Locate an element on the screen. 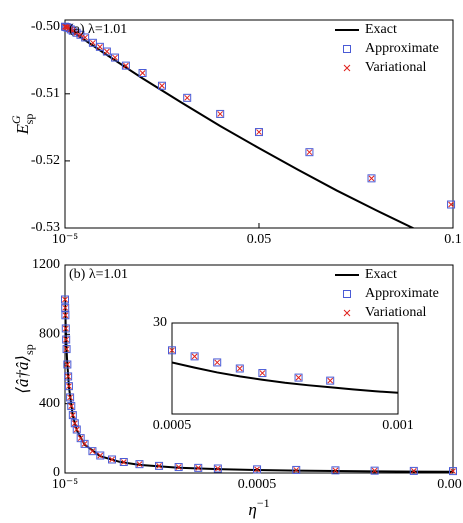 Image resolution: width=463 pixels, height=523 pixels. label-sub: sp is located at coordinates (29, 119).